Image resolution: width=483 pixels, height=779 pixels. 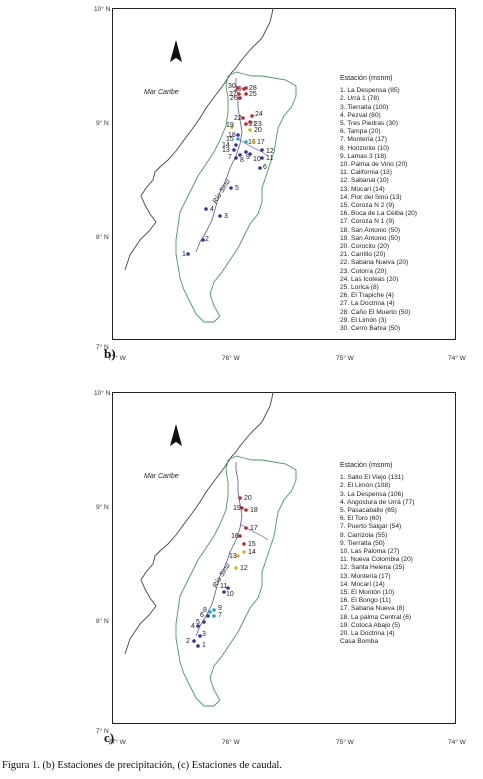 What do you see at coordinates (252, 544) in the screenshot?
I see `station-number: 15` at bounding box center [252, 544].